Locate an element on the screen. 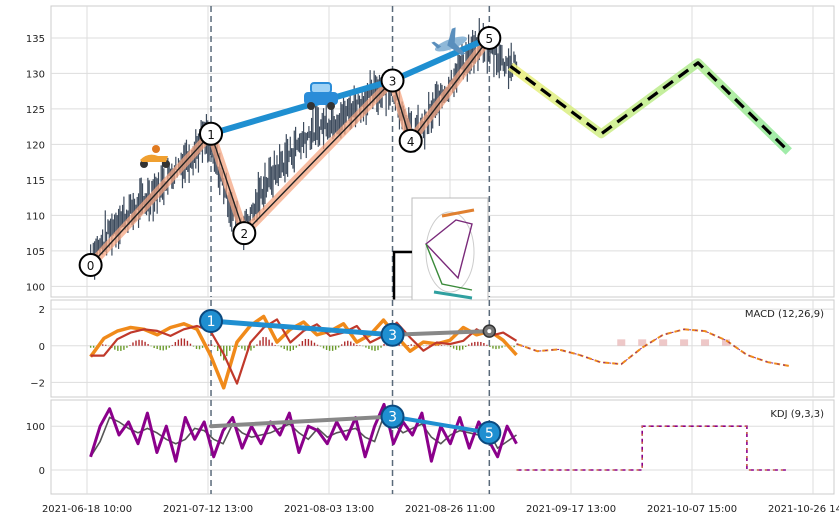 The image size is (839, 520). macd-title: MACD (12,26,9) is located at coordinates (784, 314).